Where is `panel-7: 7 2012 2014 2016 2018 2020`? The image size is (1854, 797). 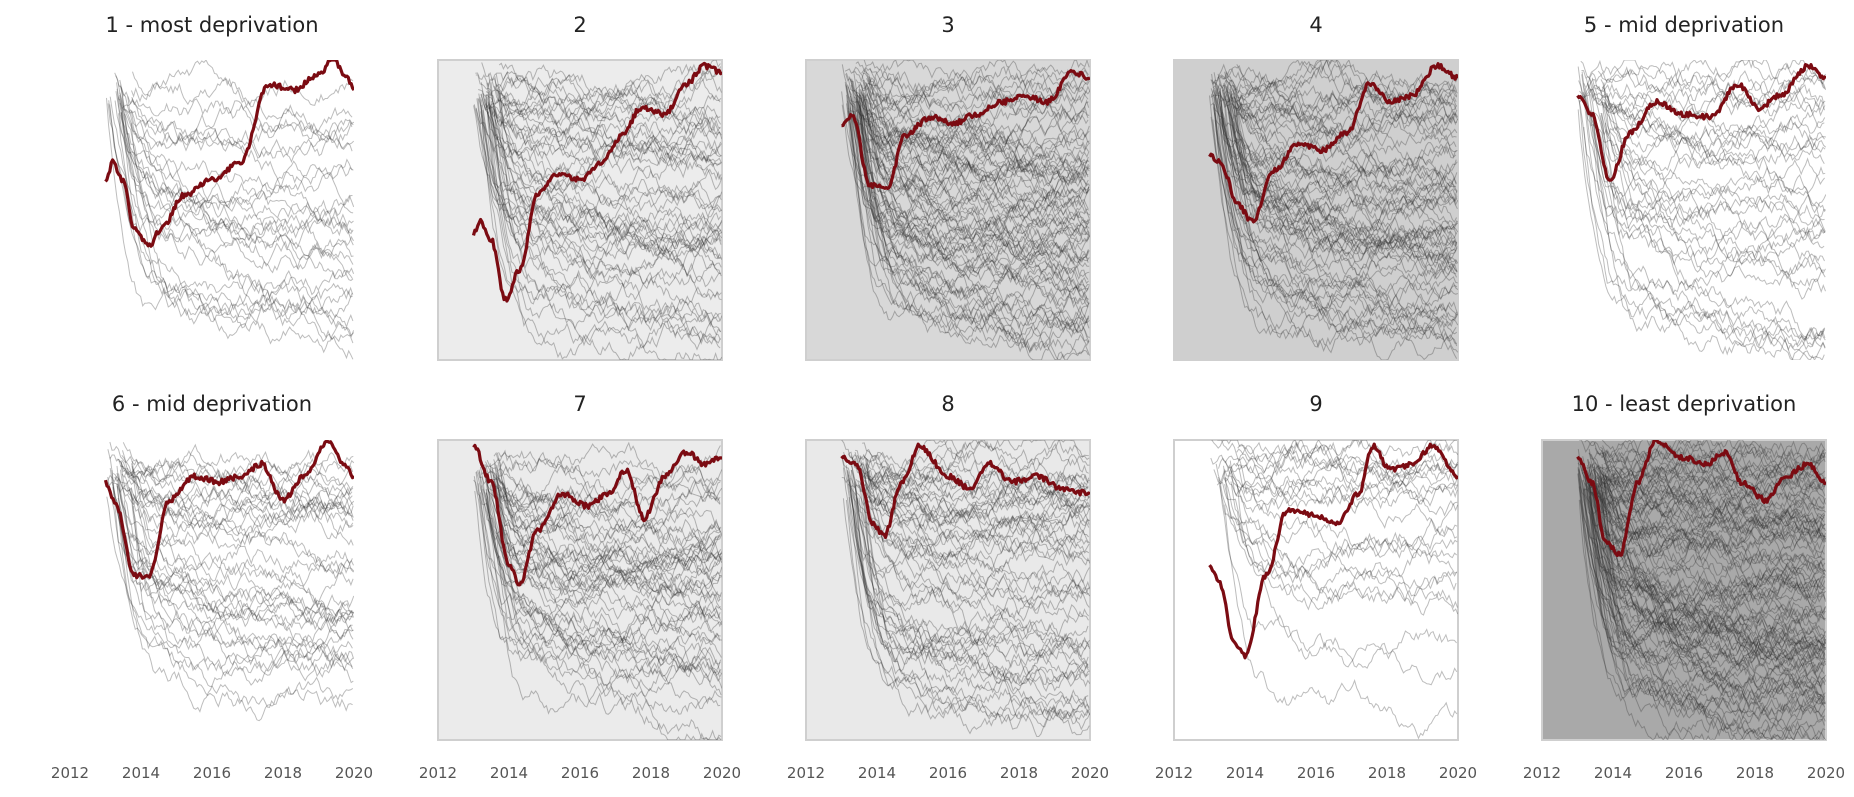
panel-7: 7 2012 2014 2016 2018 2020 is located at coordinates (580, 587).